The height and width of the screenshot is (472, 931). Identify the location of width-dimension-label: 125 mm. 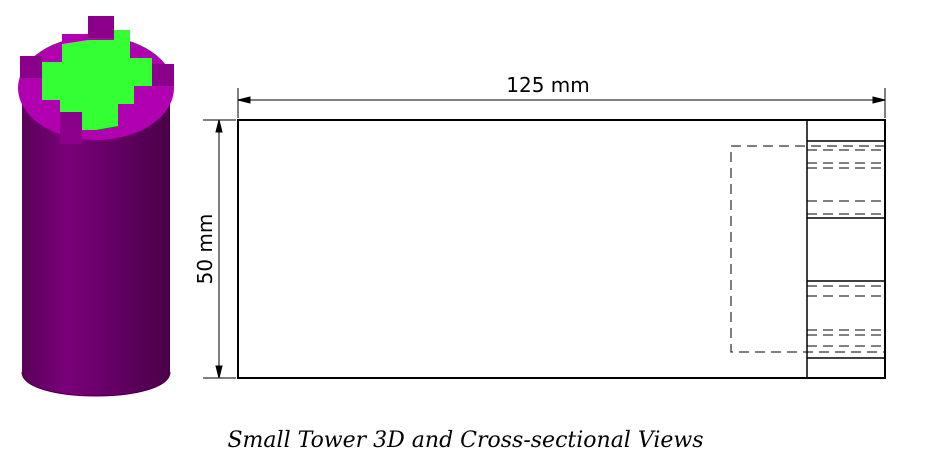
(548, 85).